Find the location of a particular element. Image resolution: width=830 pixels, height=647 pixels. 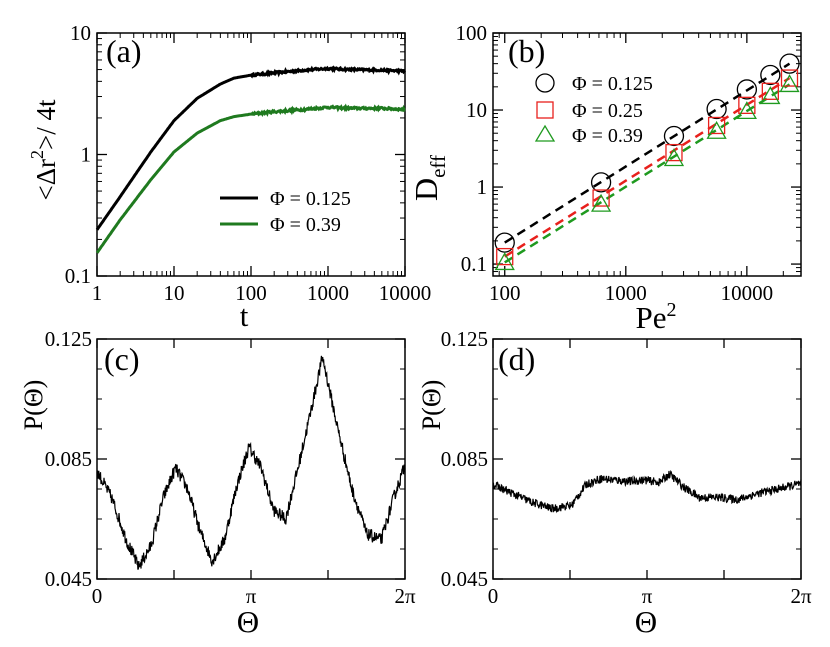

panel-c-label: (c) is located at coordinates (122, 359).